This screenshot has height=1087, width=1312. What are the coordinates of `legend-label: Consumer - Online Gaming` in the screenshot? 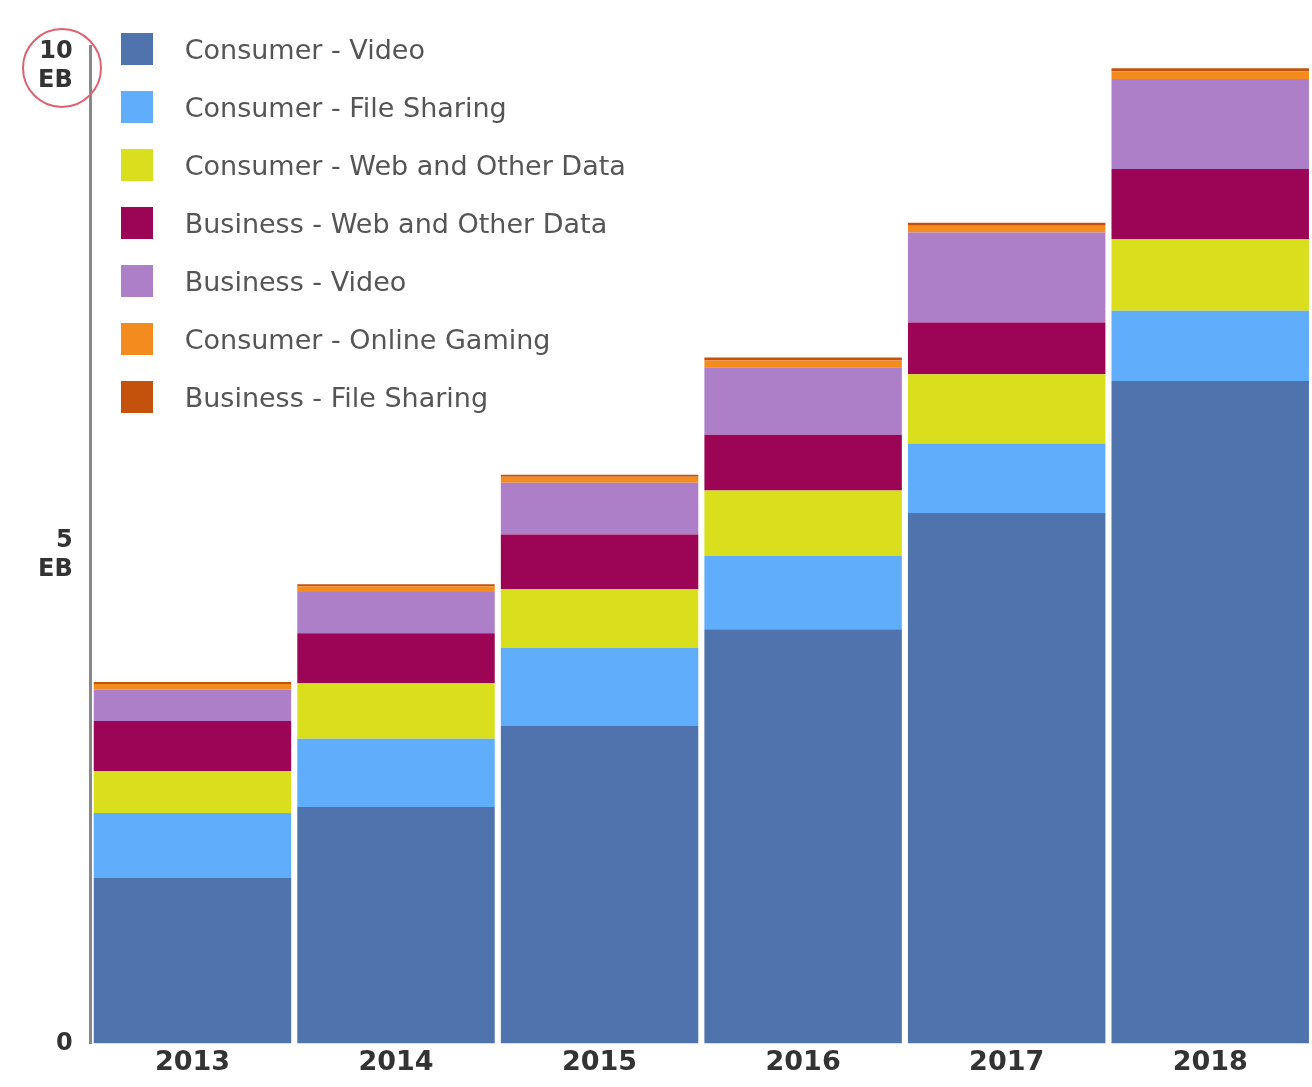 It's located at (367, 339).